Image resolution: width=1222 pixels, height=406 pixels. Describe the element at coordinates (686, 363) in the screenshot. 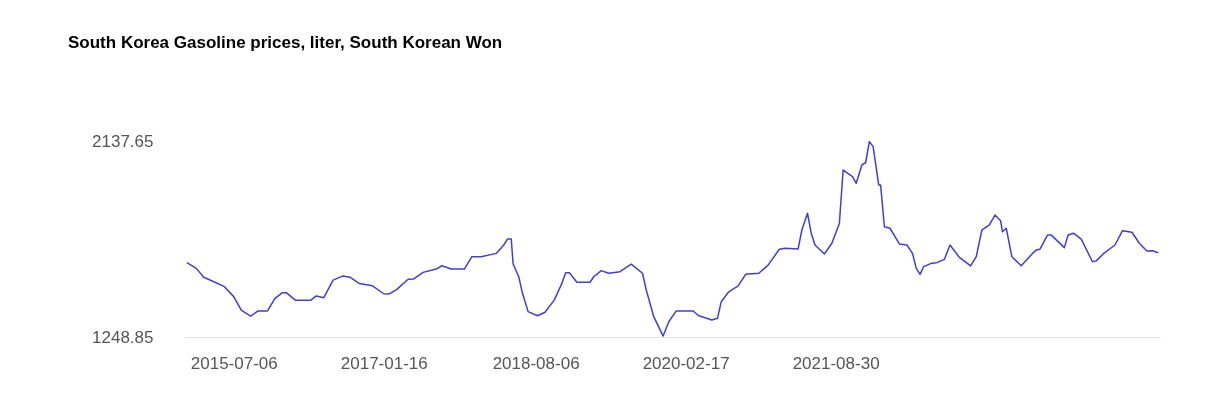

I see `x-tick-label: 2020-02-17` at that location.